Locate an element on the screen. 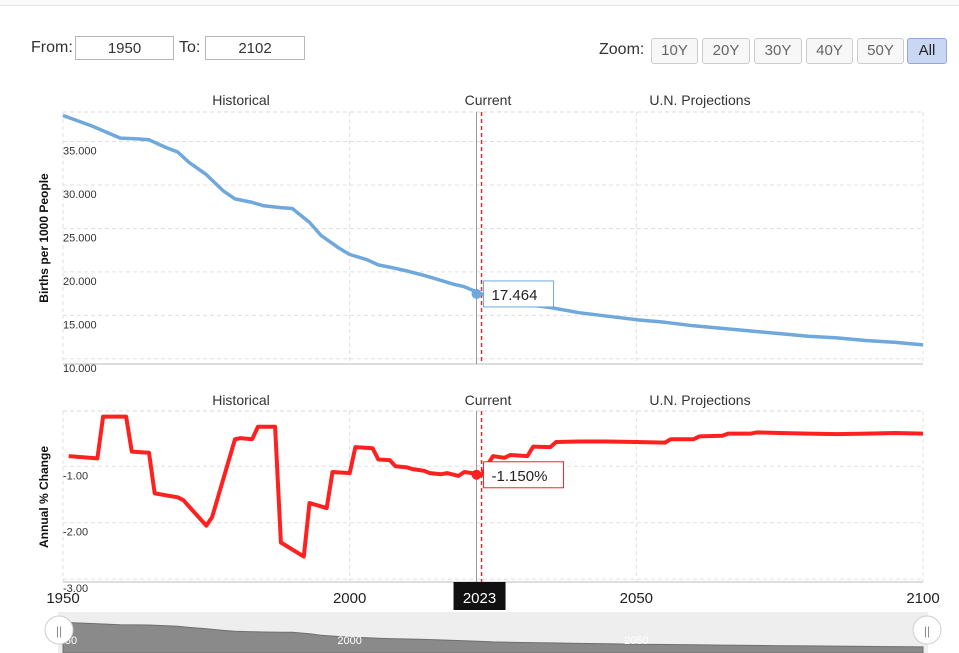 The width and height of the screenshot is (959, 653). from-label: From: is located at coordinates (52, 47).